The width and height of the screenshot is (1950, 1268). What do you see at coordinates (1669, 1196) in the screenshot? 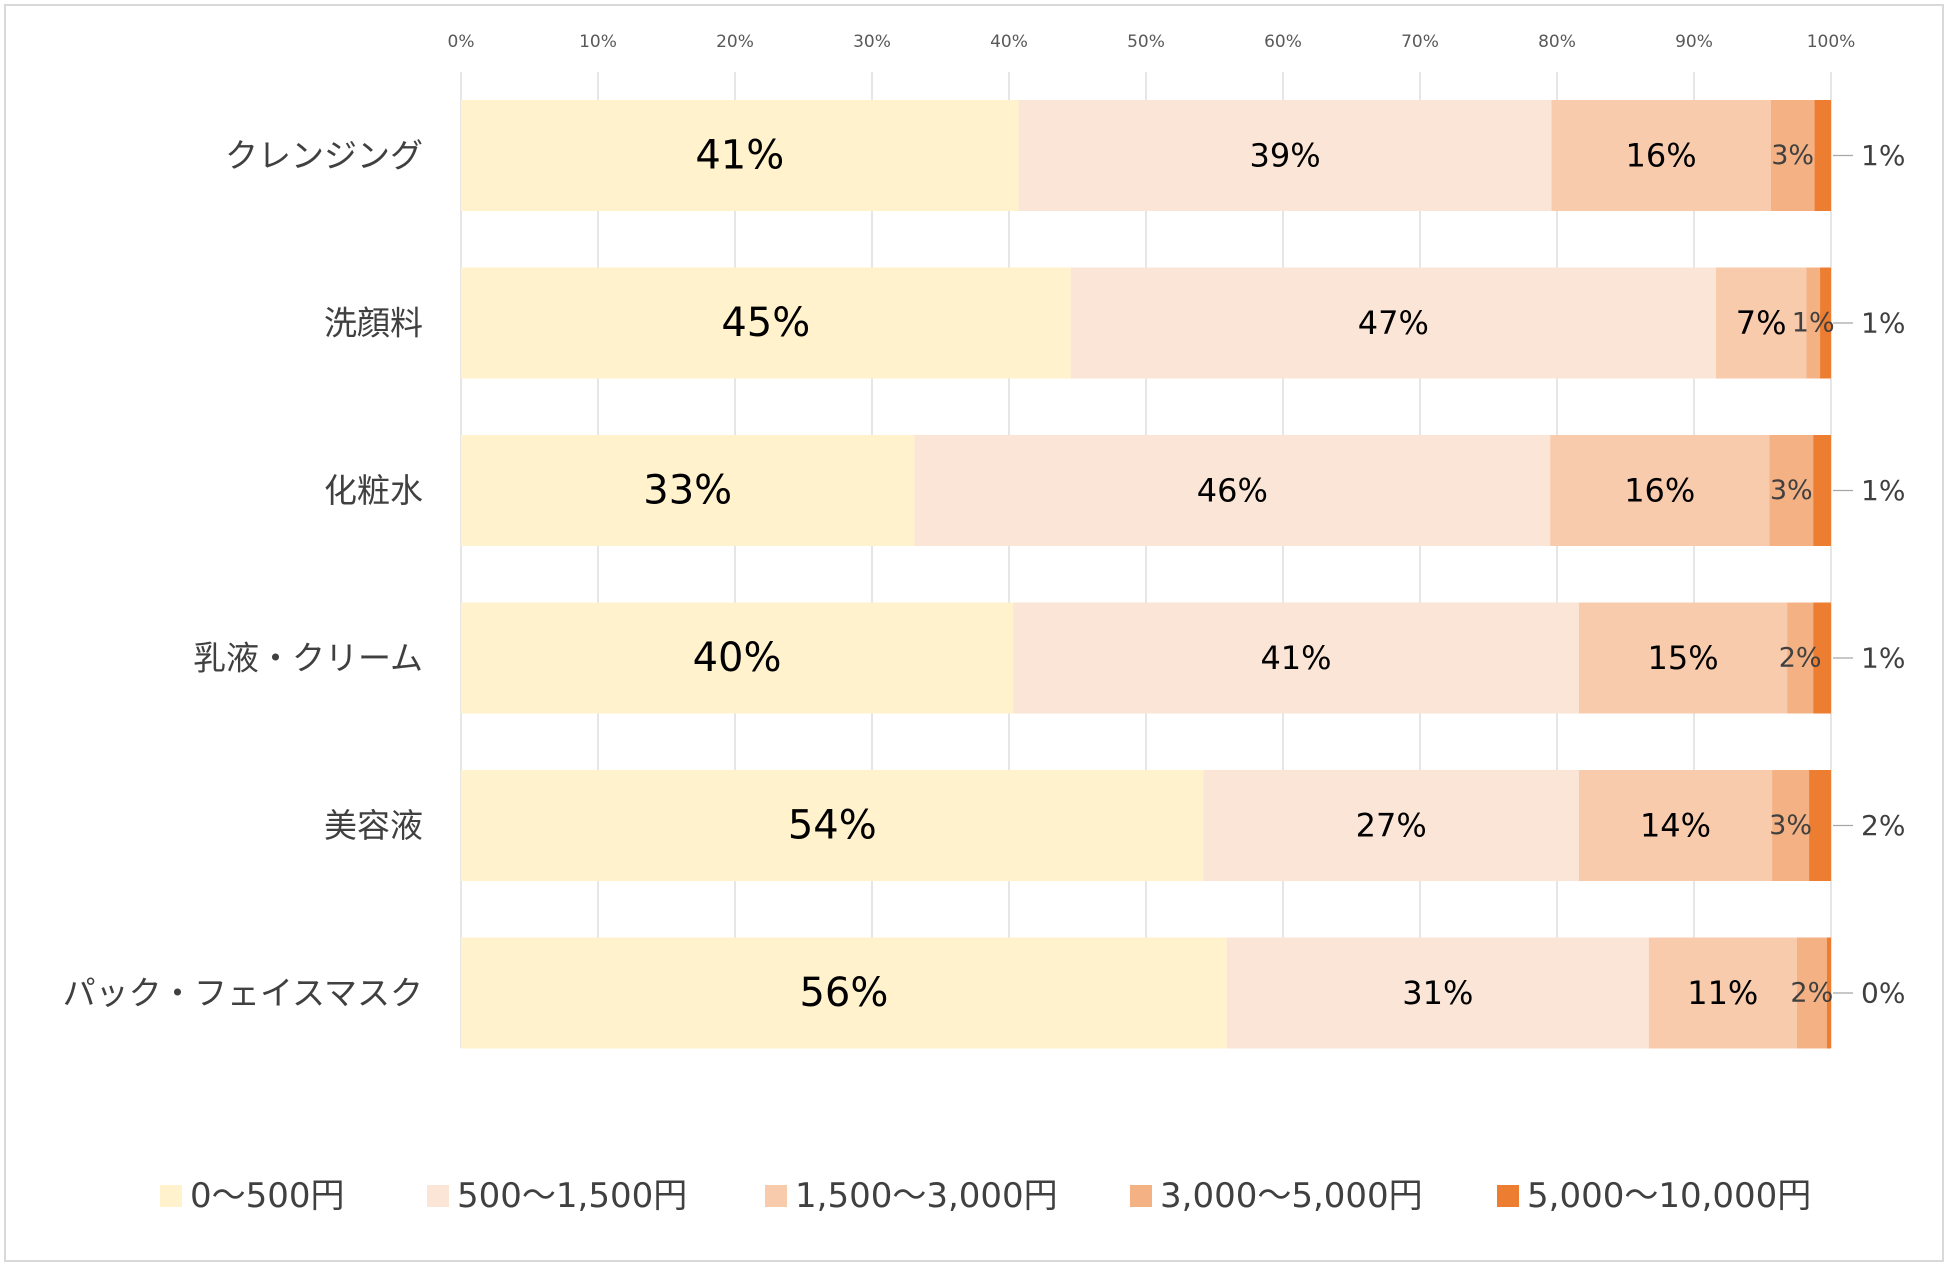
I see `legend-label: 5,000〜10,000円` at bounding box center [1669, 1196].